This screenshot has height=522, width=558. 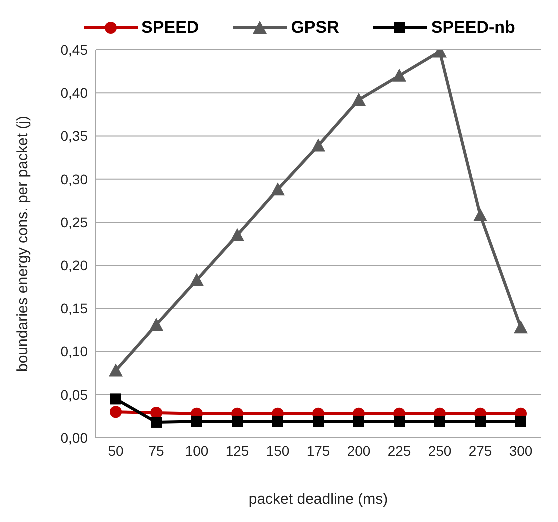 I want to click on y-tick-label: 0,05, so click(x=74, y=394).